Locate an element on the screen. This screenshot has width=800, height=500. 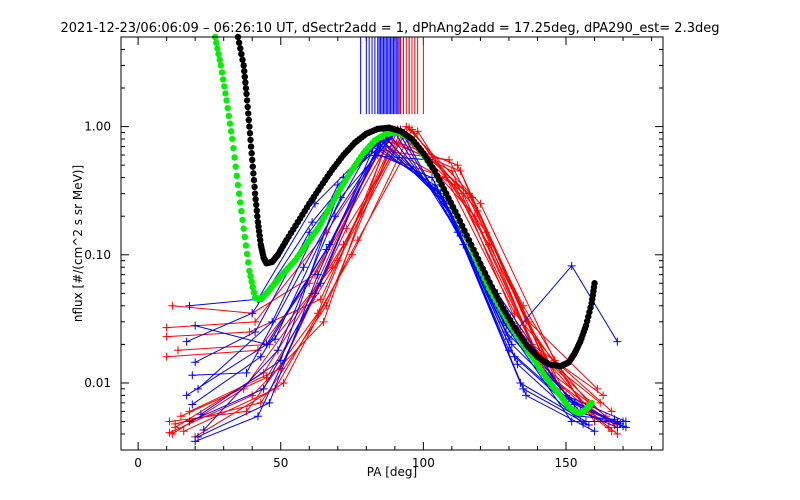
x-axis-label: PA [deg] is located at coordinates (392, 472).